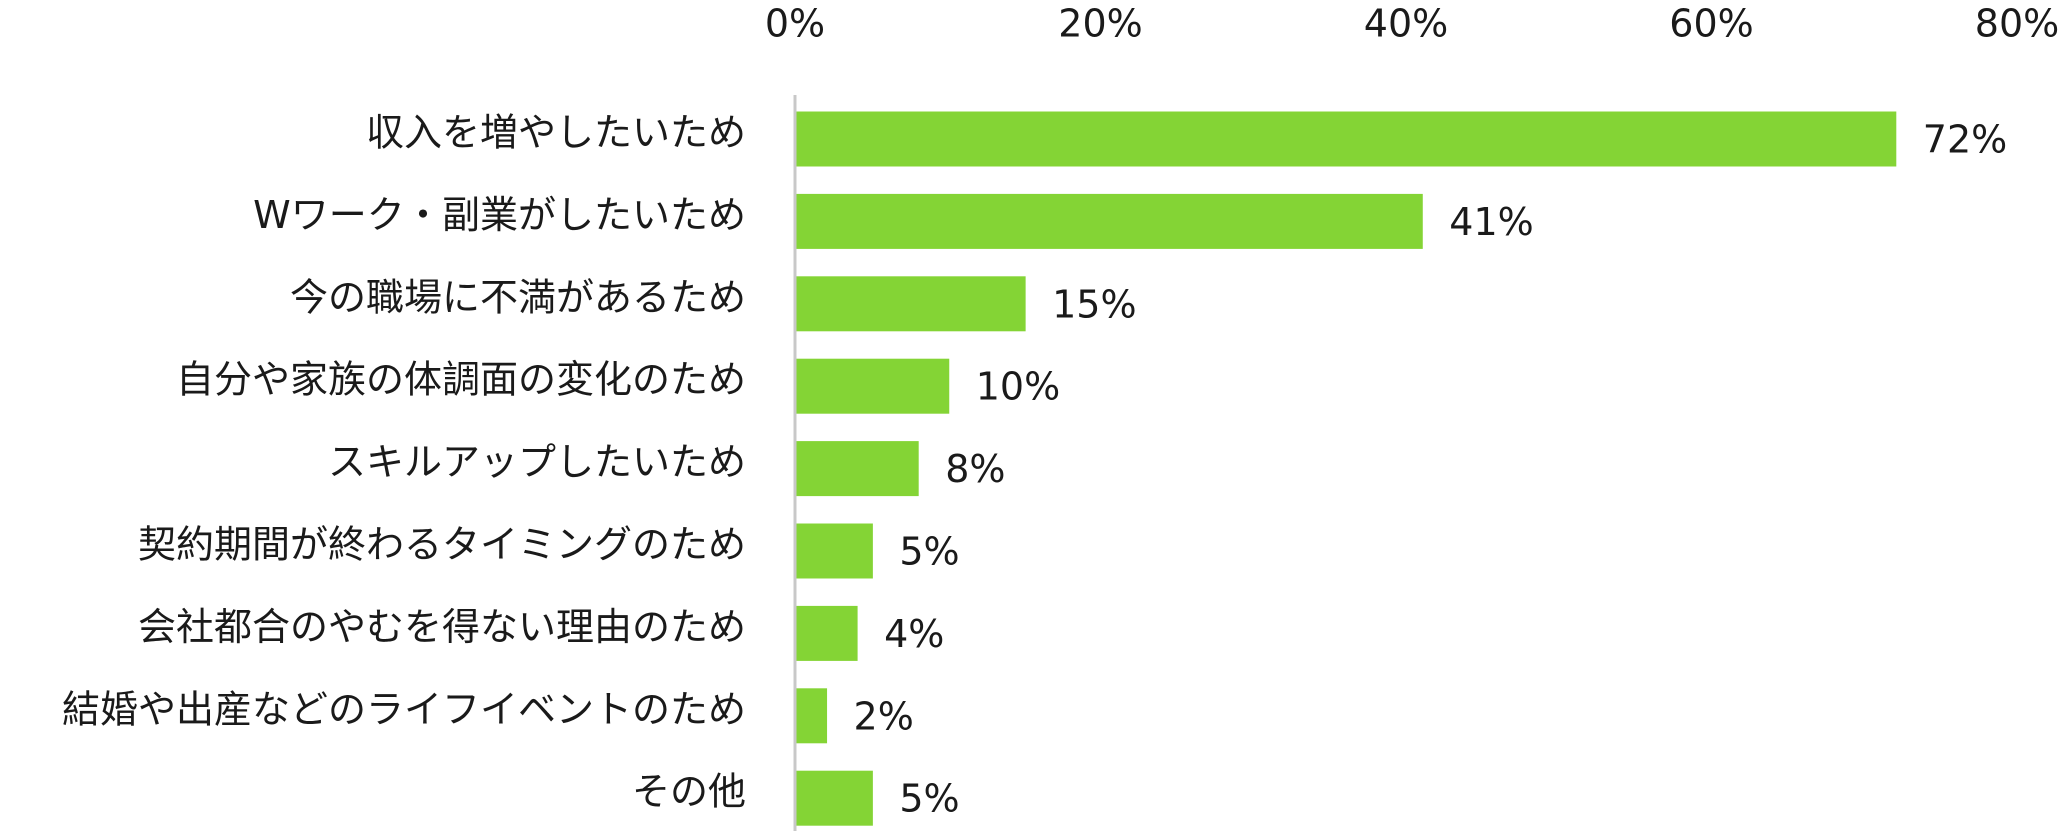  I want to click on value-label: 72%, so click(1965, 140).